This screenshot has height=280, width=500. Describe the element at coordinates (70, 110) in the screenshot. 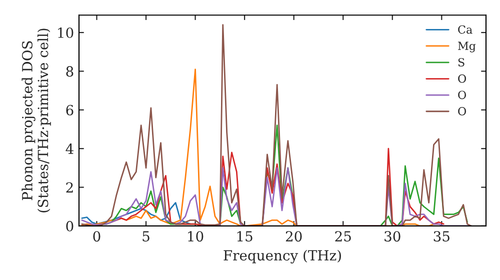

I see `y-tick-label: 6` at that location.